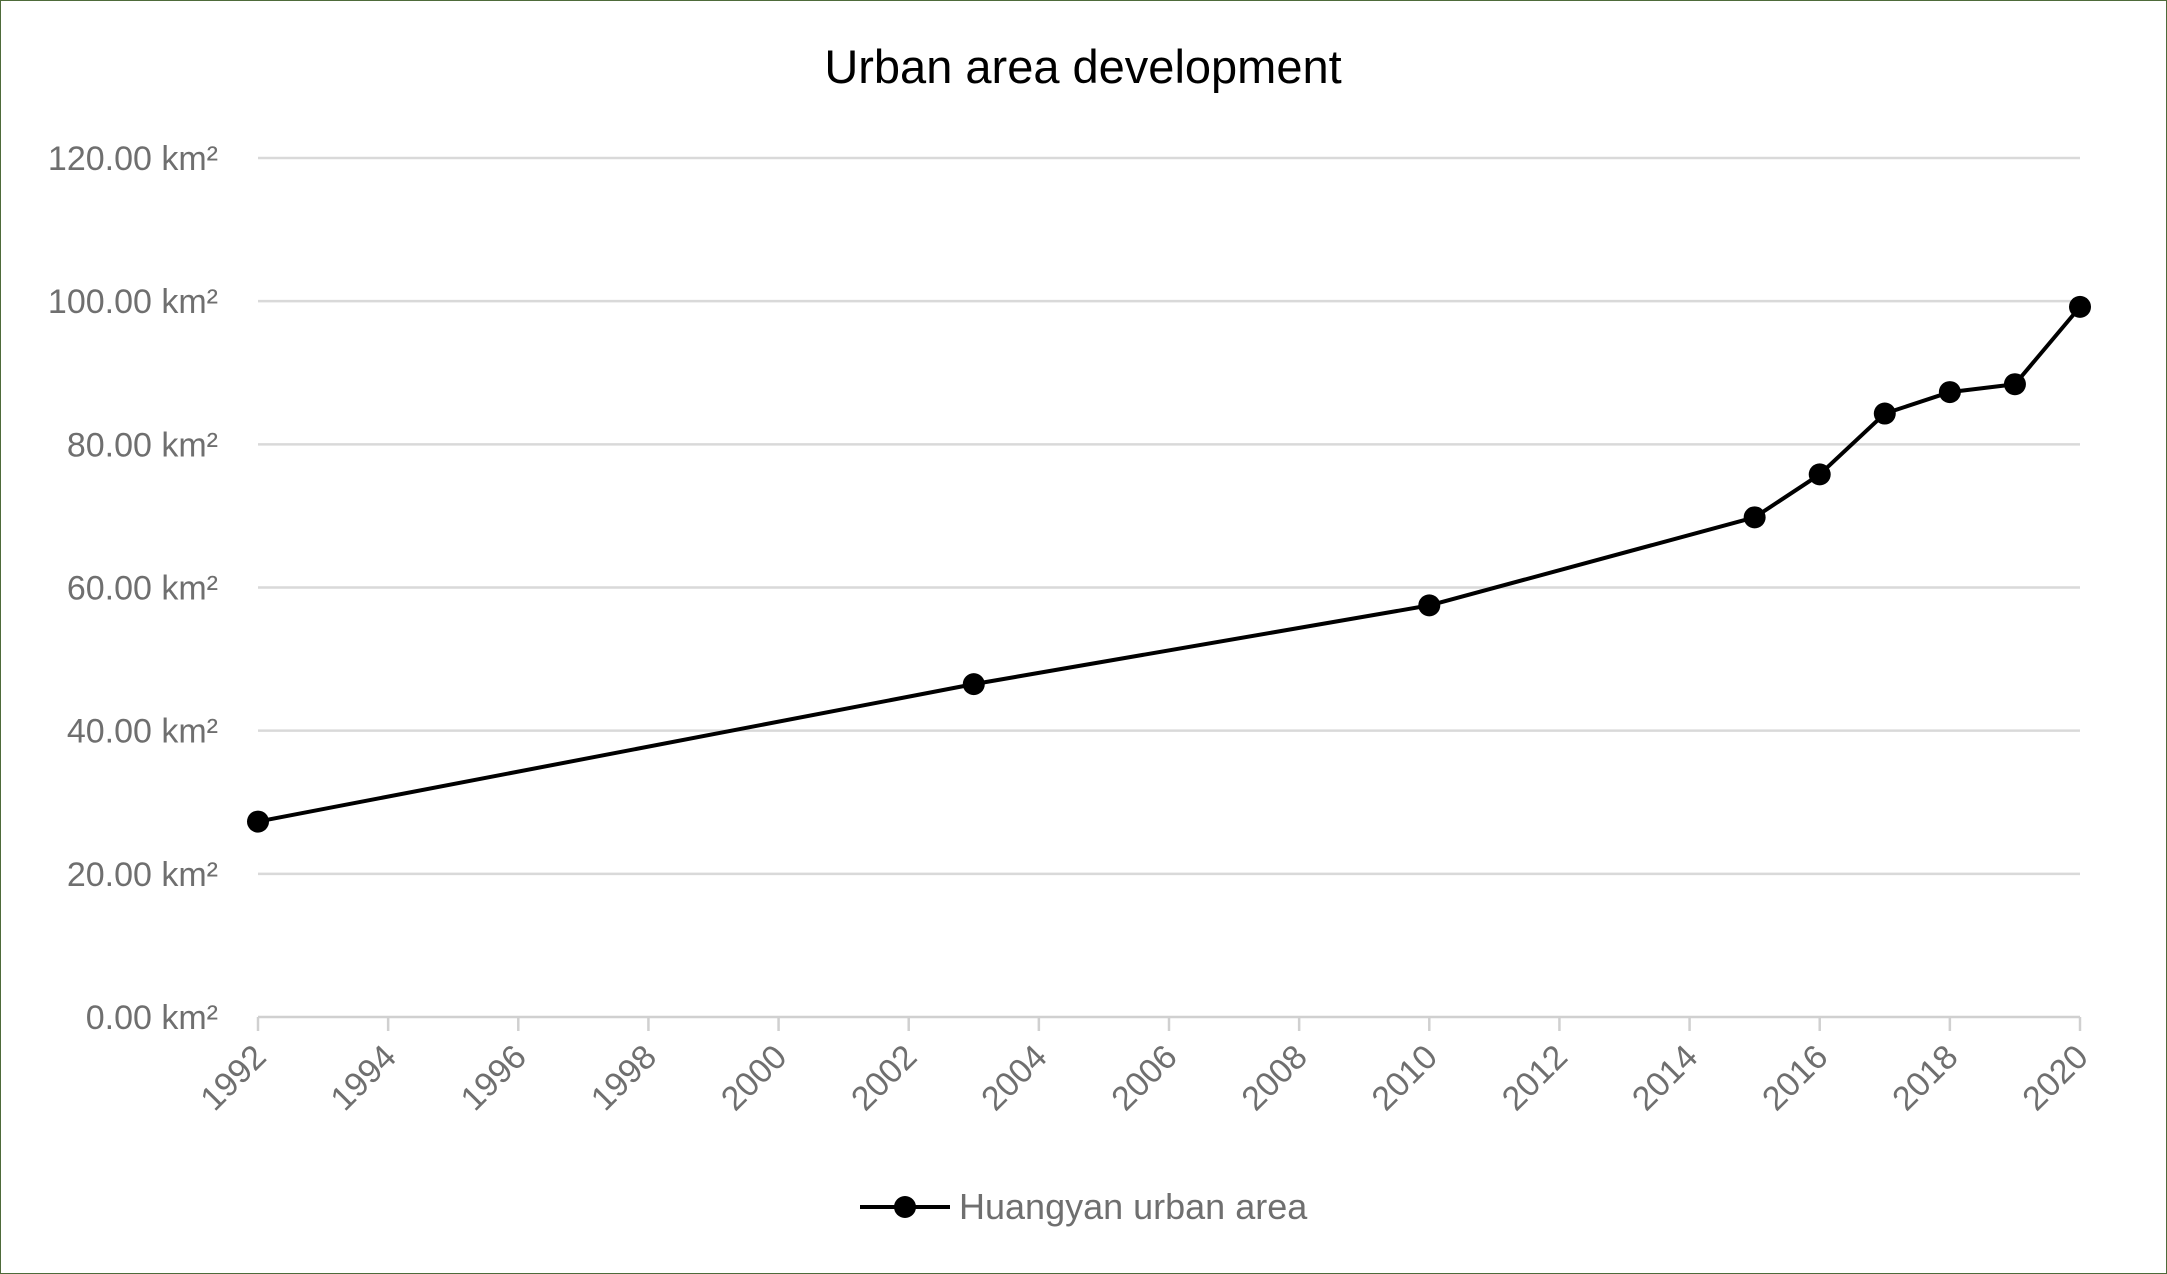 The height and width of the screenshot is (1274, 2167). I want to click on x-tick-label: 2000, so click(754, 1078).